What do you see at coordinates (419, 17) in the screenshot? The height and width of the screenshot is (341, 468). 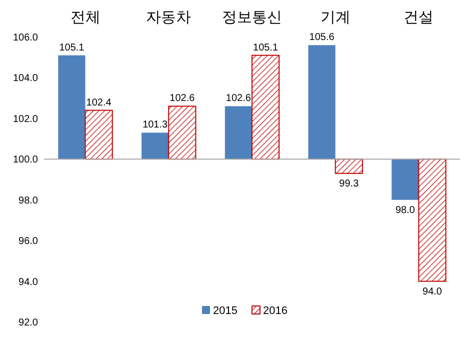 I see `x-tick-label: 건설` at bounding box center [419, 17].